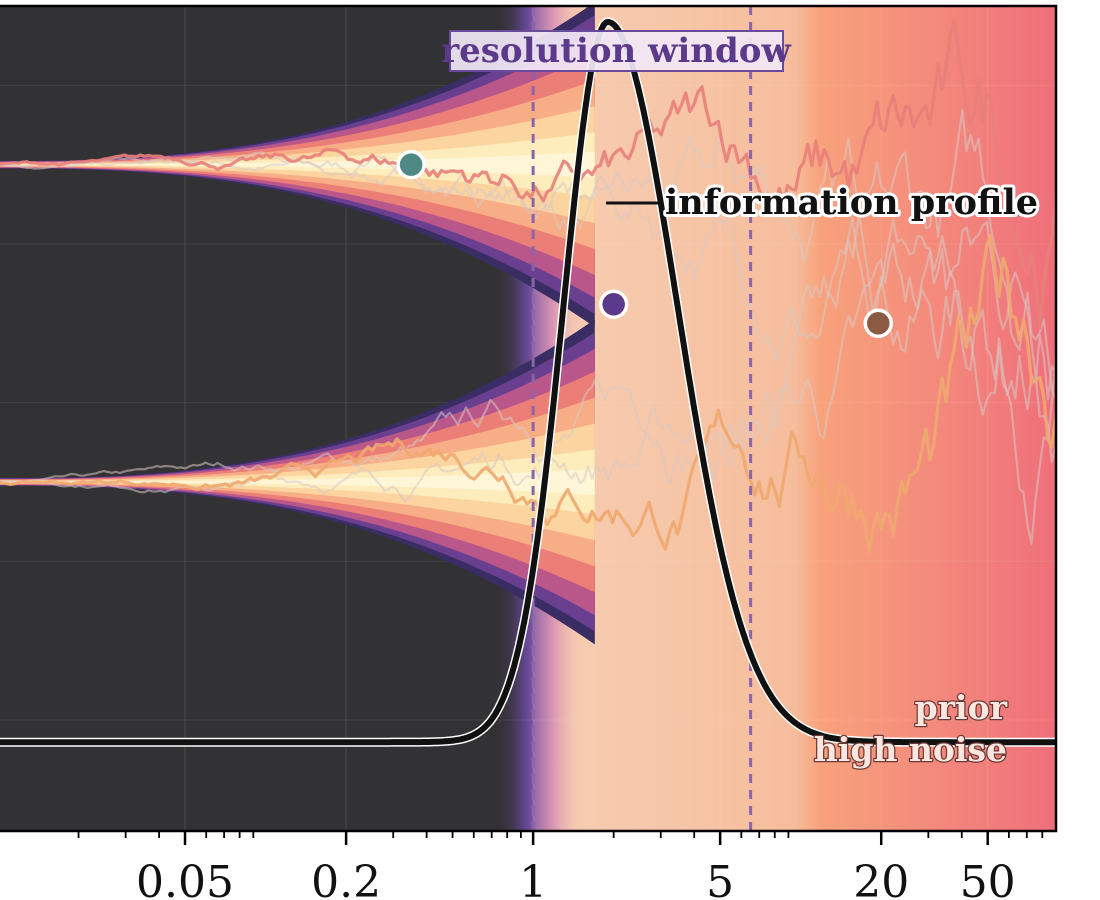 This screenshot has height=900, width=1100. Describe the element at coordinates (576, 878) in the screenshot. I see `x-axis-tick-labels: 0.05 0.2 1 5 20 50` at that location.